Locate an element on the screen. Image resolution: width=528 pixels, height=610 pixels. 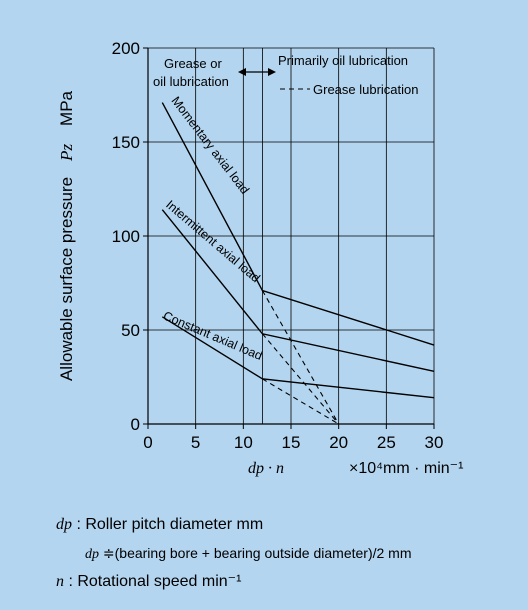
dp-definition: dp : Roller pitch diameter mm is located at coordinates (159, 525).